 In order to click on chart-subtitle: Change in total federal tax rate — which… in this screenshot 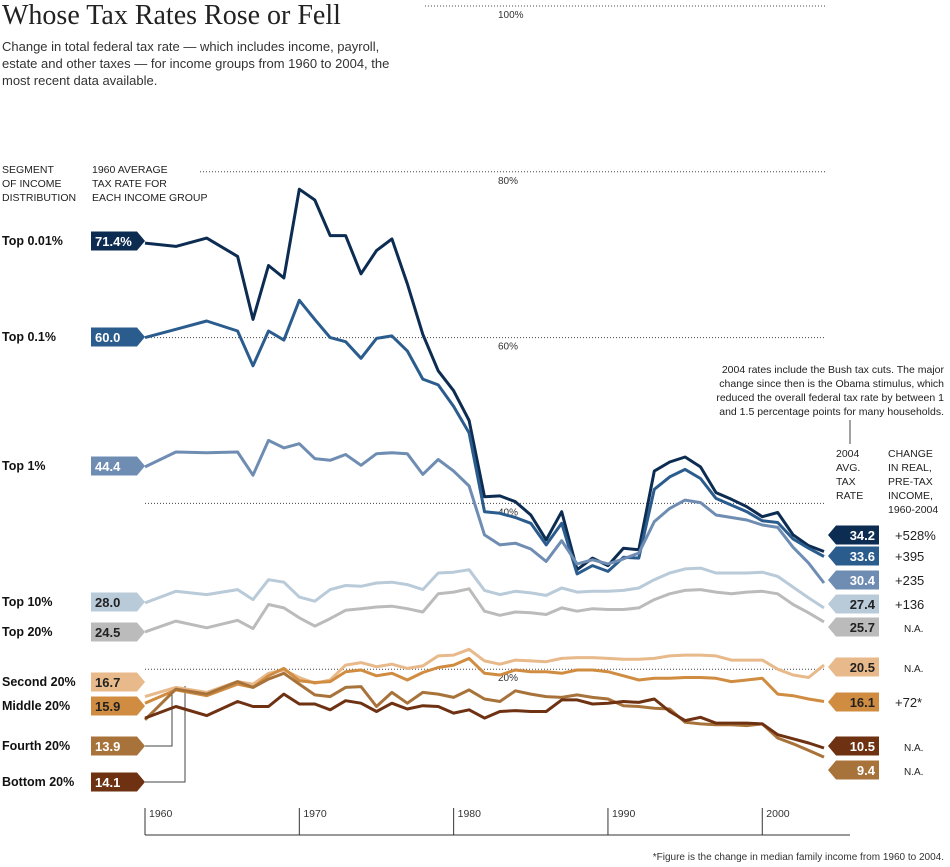, I will do `click(196, 63)`.